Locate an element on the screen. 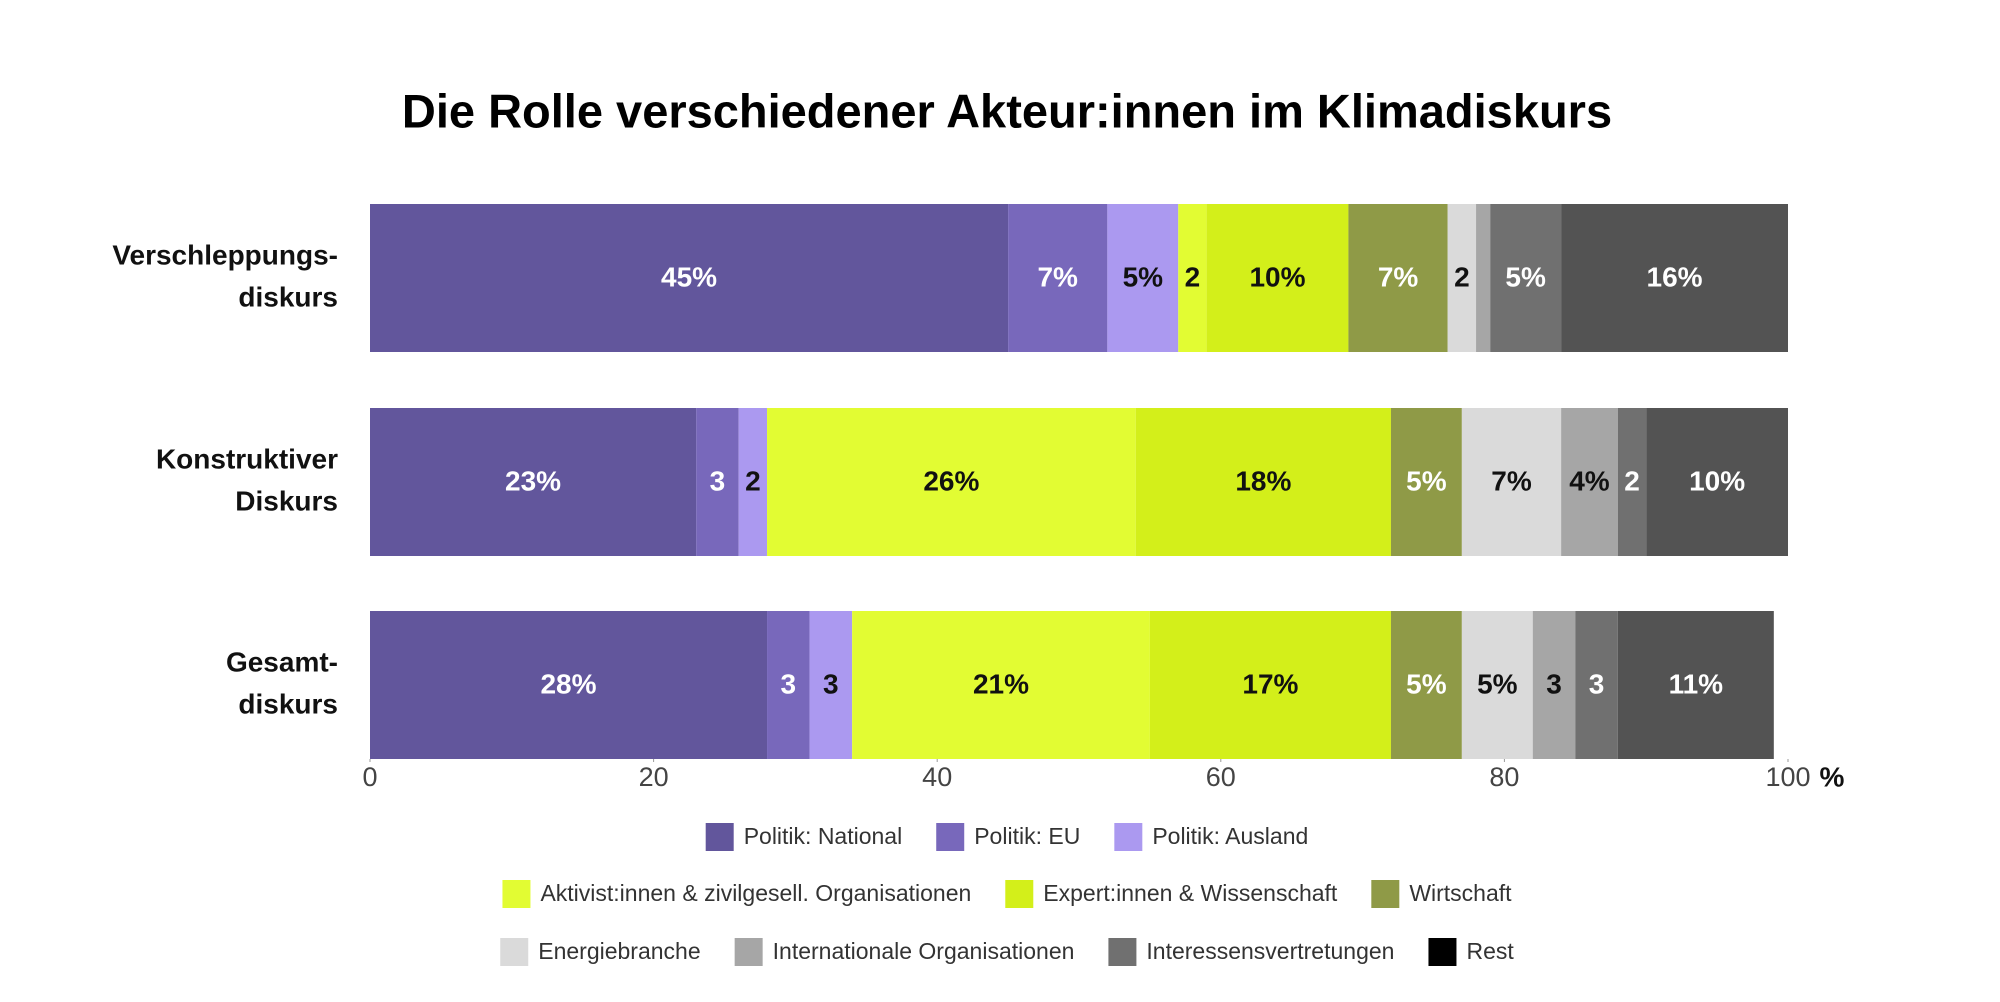  legend-label: Energiebranche is located at coordinates (619, 951).